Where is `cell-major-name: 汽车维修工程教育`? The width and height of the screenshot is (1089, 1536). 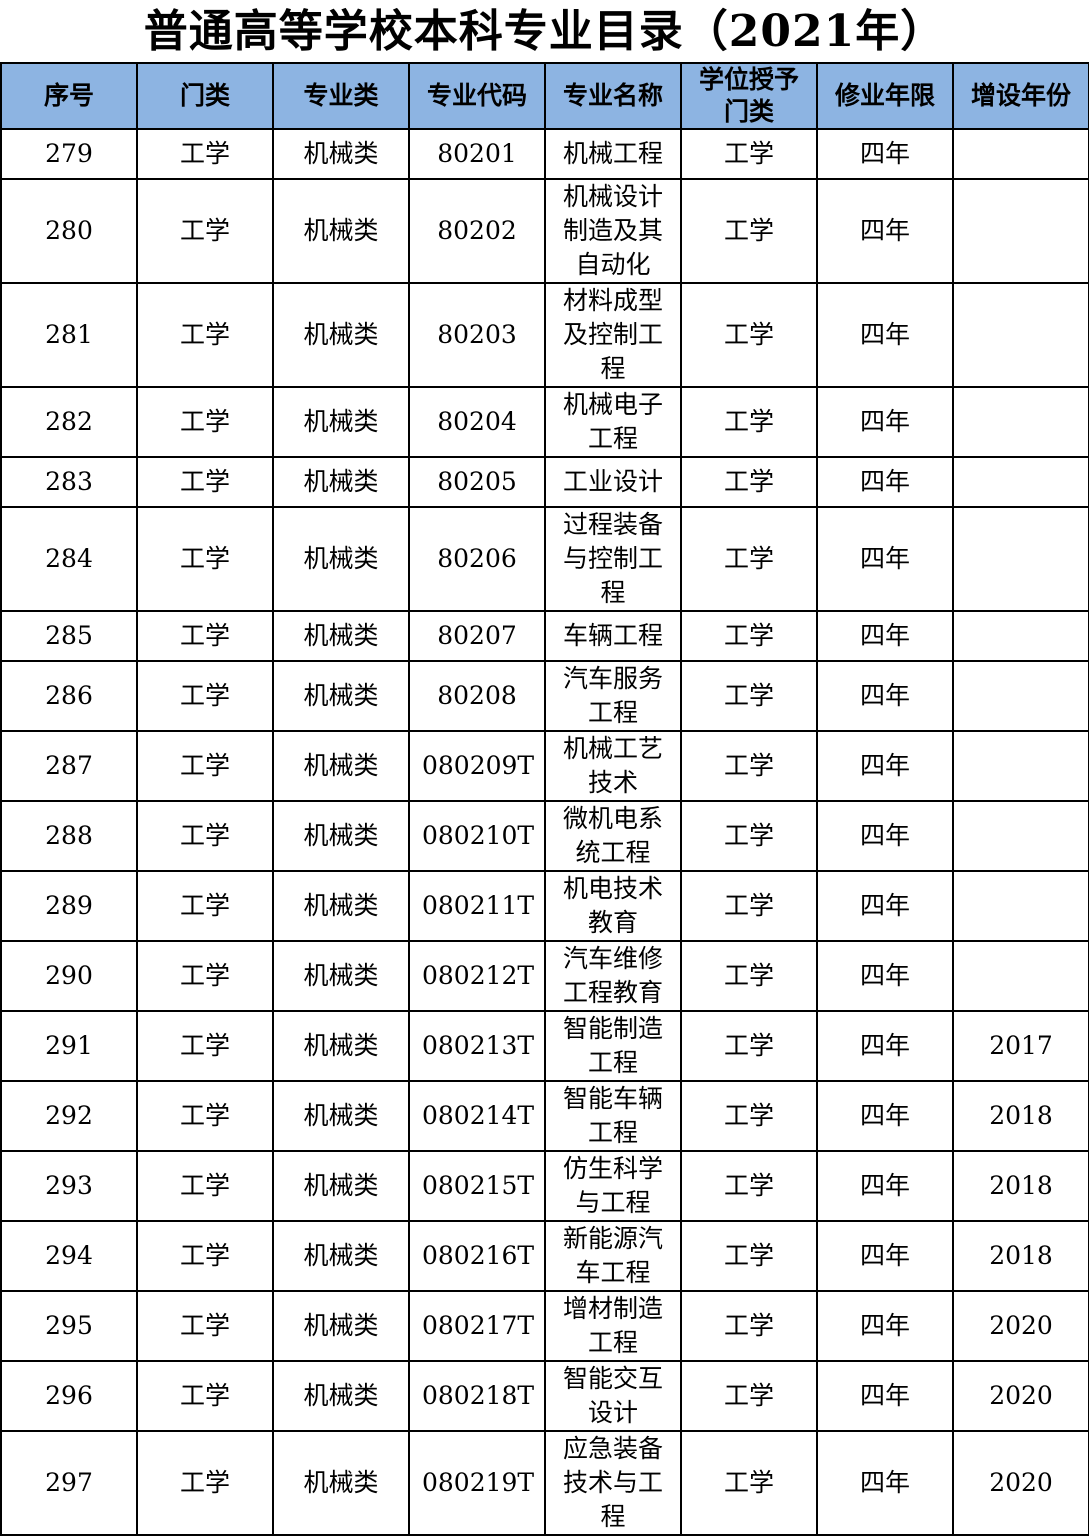
cell-major-name: 汽车维修工程教育 is located at coordinates (613, 976).